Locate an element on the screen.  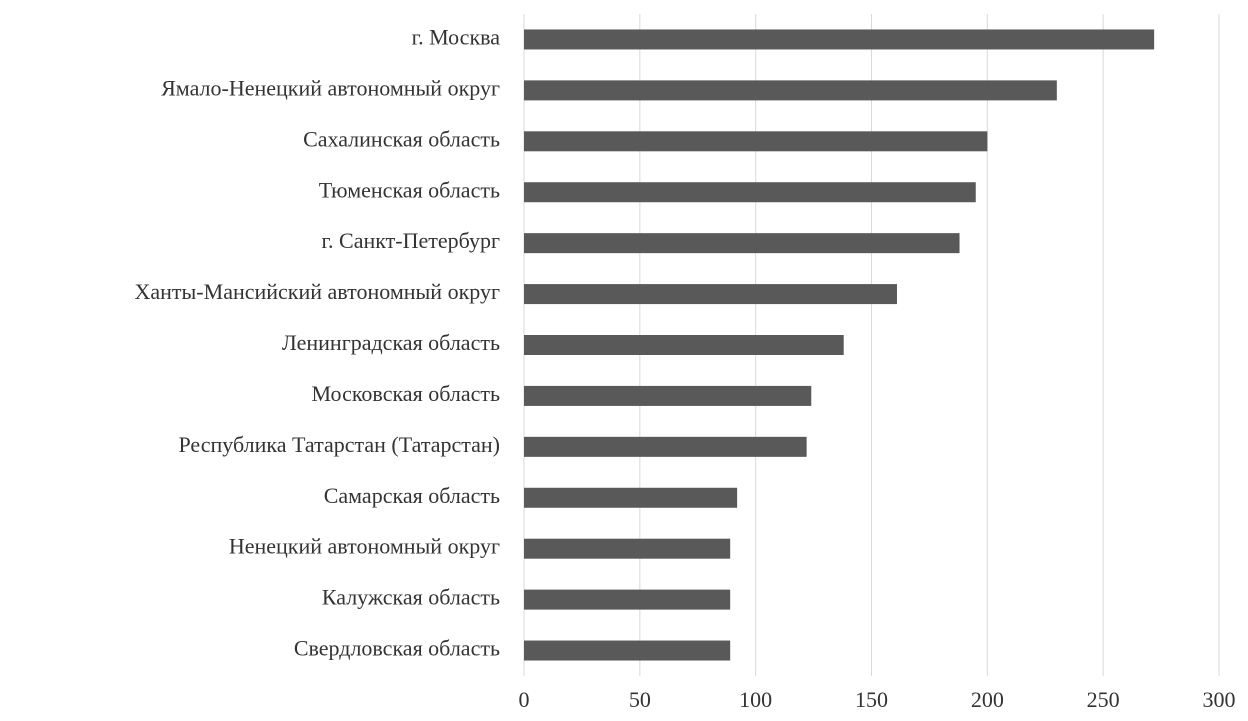
y-tick-label: г. Москва is located at coordinates (456, 37).